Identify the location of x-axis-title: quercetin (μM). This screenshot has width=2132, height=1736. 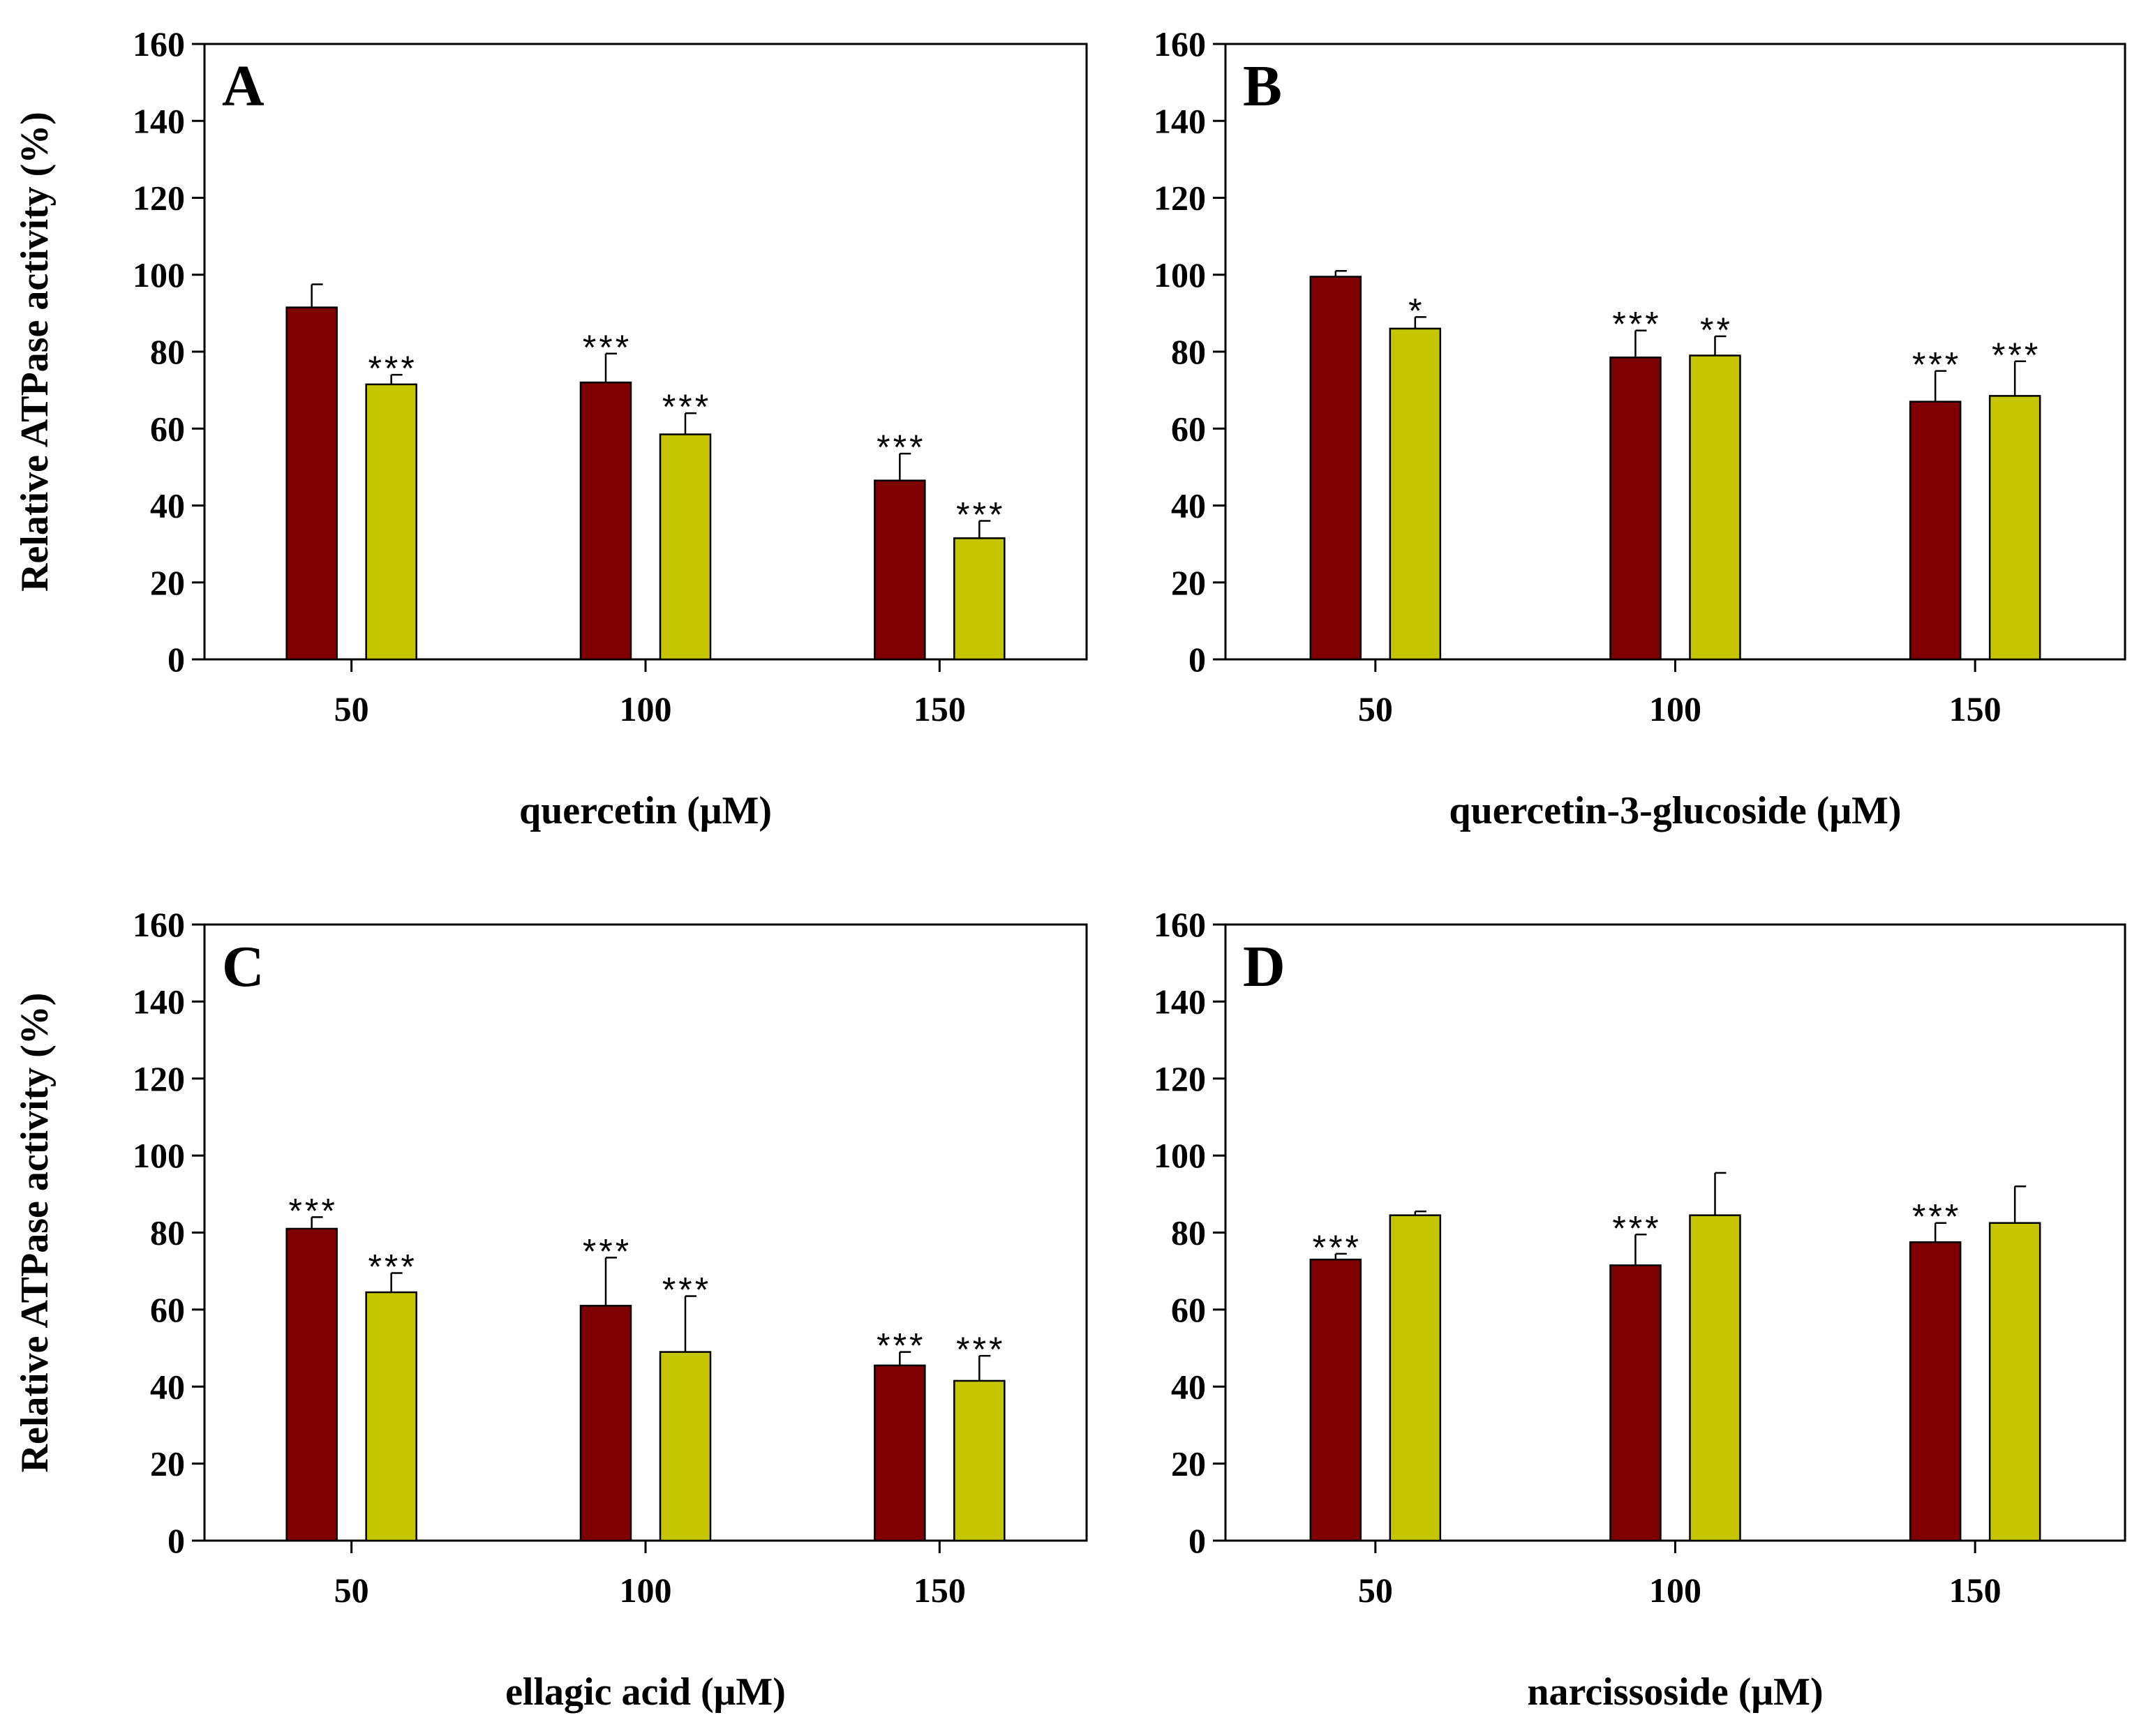
(645, 810).